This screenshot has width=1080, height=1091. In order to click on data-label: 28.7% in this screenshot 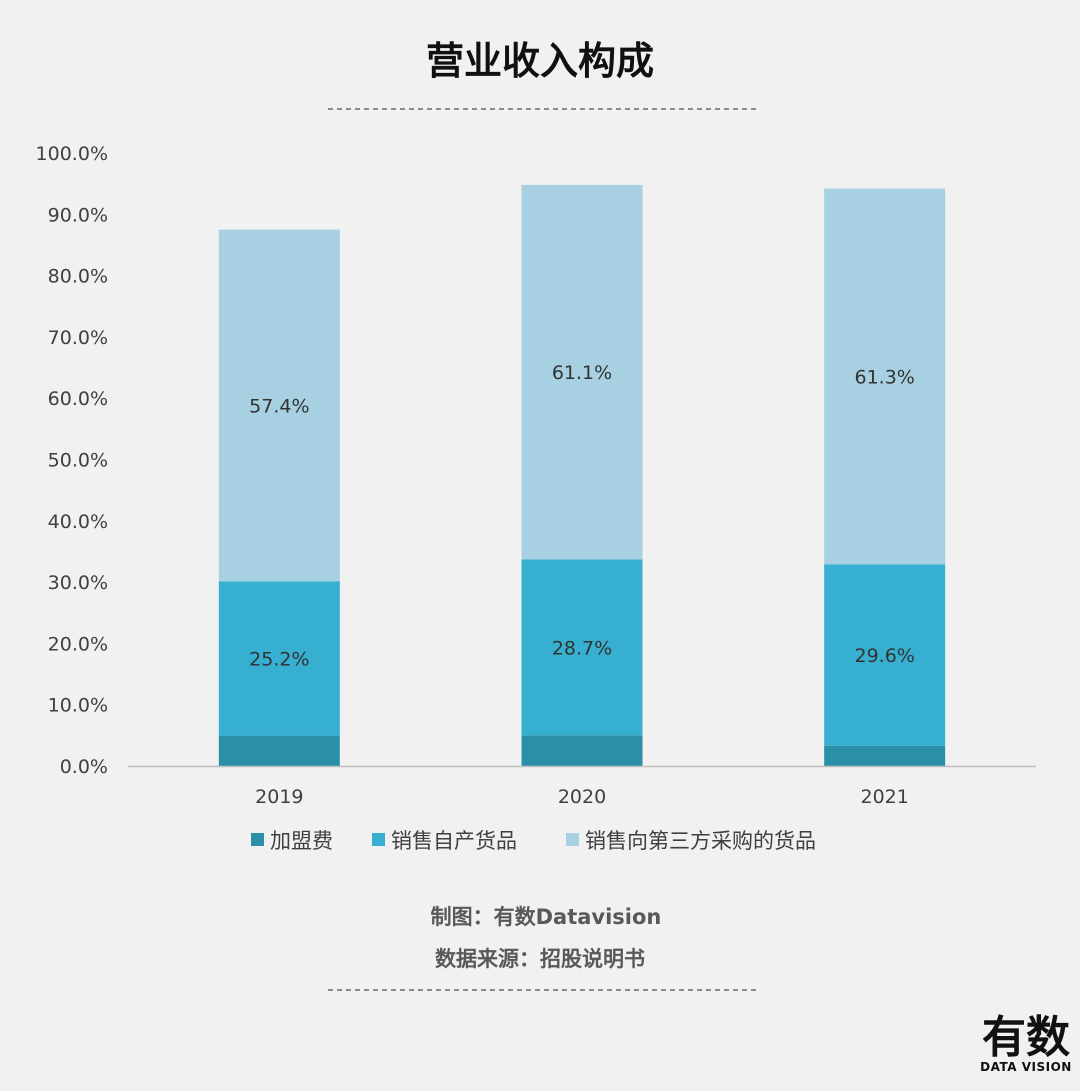, I will do `click(582, 648)`.